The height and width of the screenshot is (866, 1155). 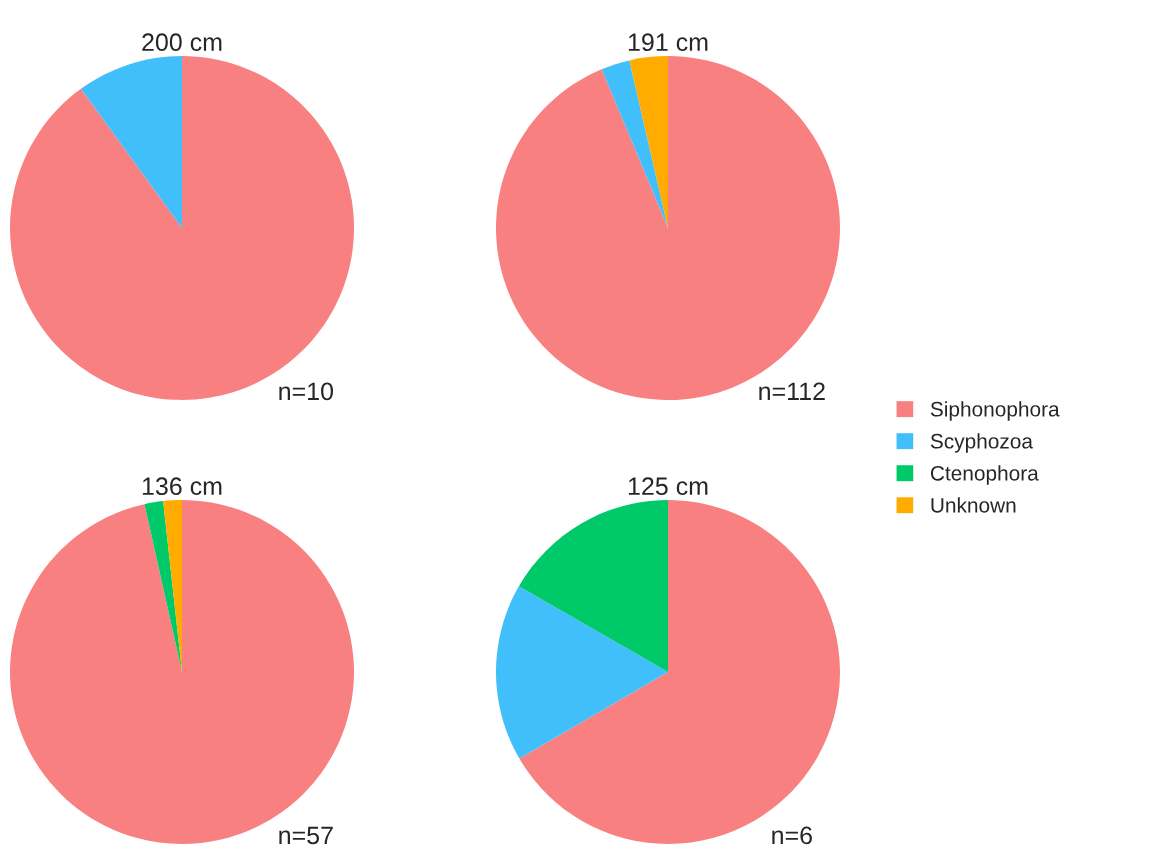 What do you see at coordinates (981, 443) in the screenshot?
I see `legend-label: Scyphozoa` at bounding box center [981, 443].